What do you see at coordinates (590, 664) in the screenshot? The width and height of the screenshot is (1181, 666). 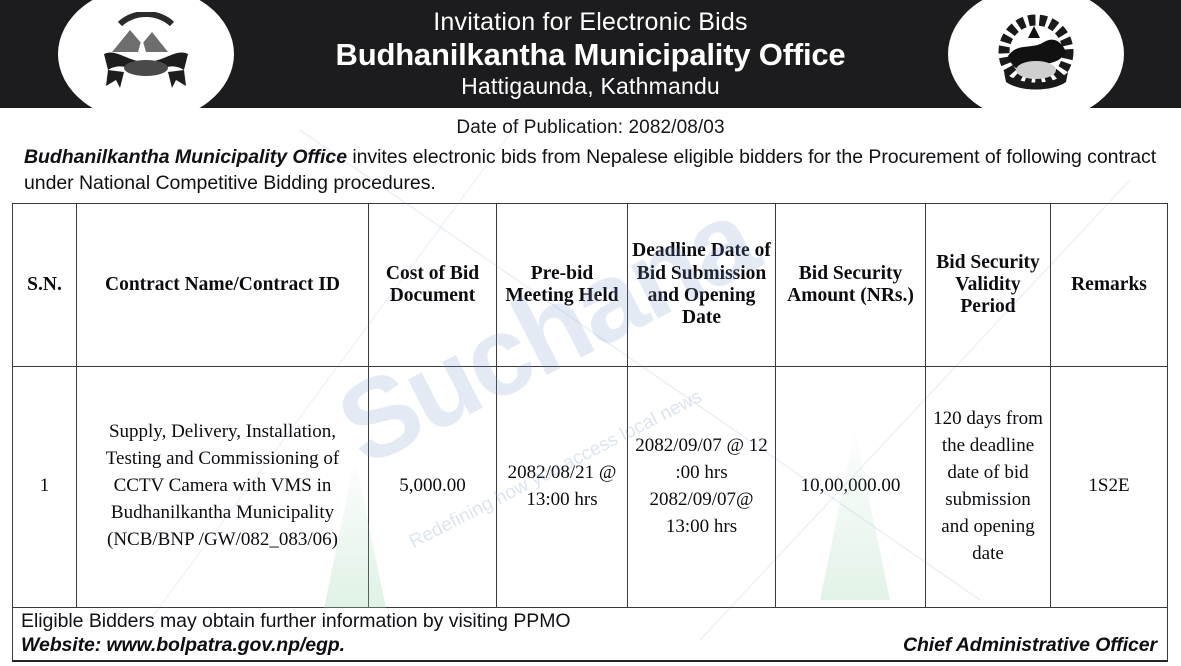 I see `source-credit: Source: Madhyanha` at bounding box center [590, 664].